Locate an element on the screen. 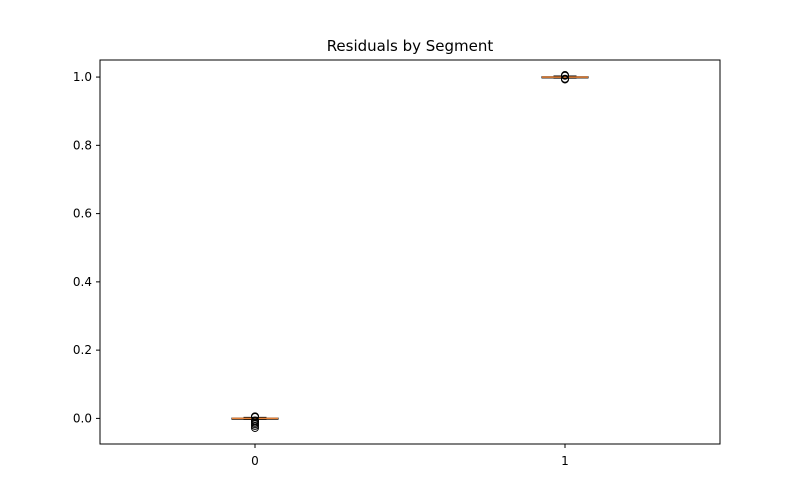 The height and width of the screenshot is (500, 800). y-tick-label: 0.4 is located at coordinates (82, 282).